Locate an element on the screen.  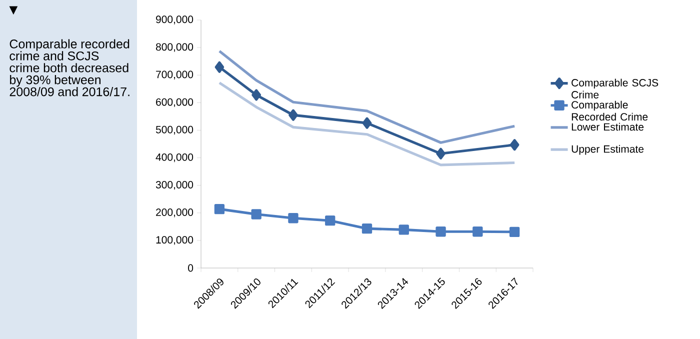
y-tick-label: 100,000 is located at coordinates (175, 240).